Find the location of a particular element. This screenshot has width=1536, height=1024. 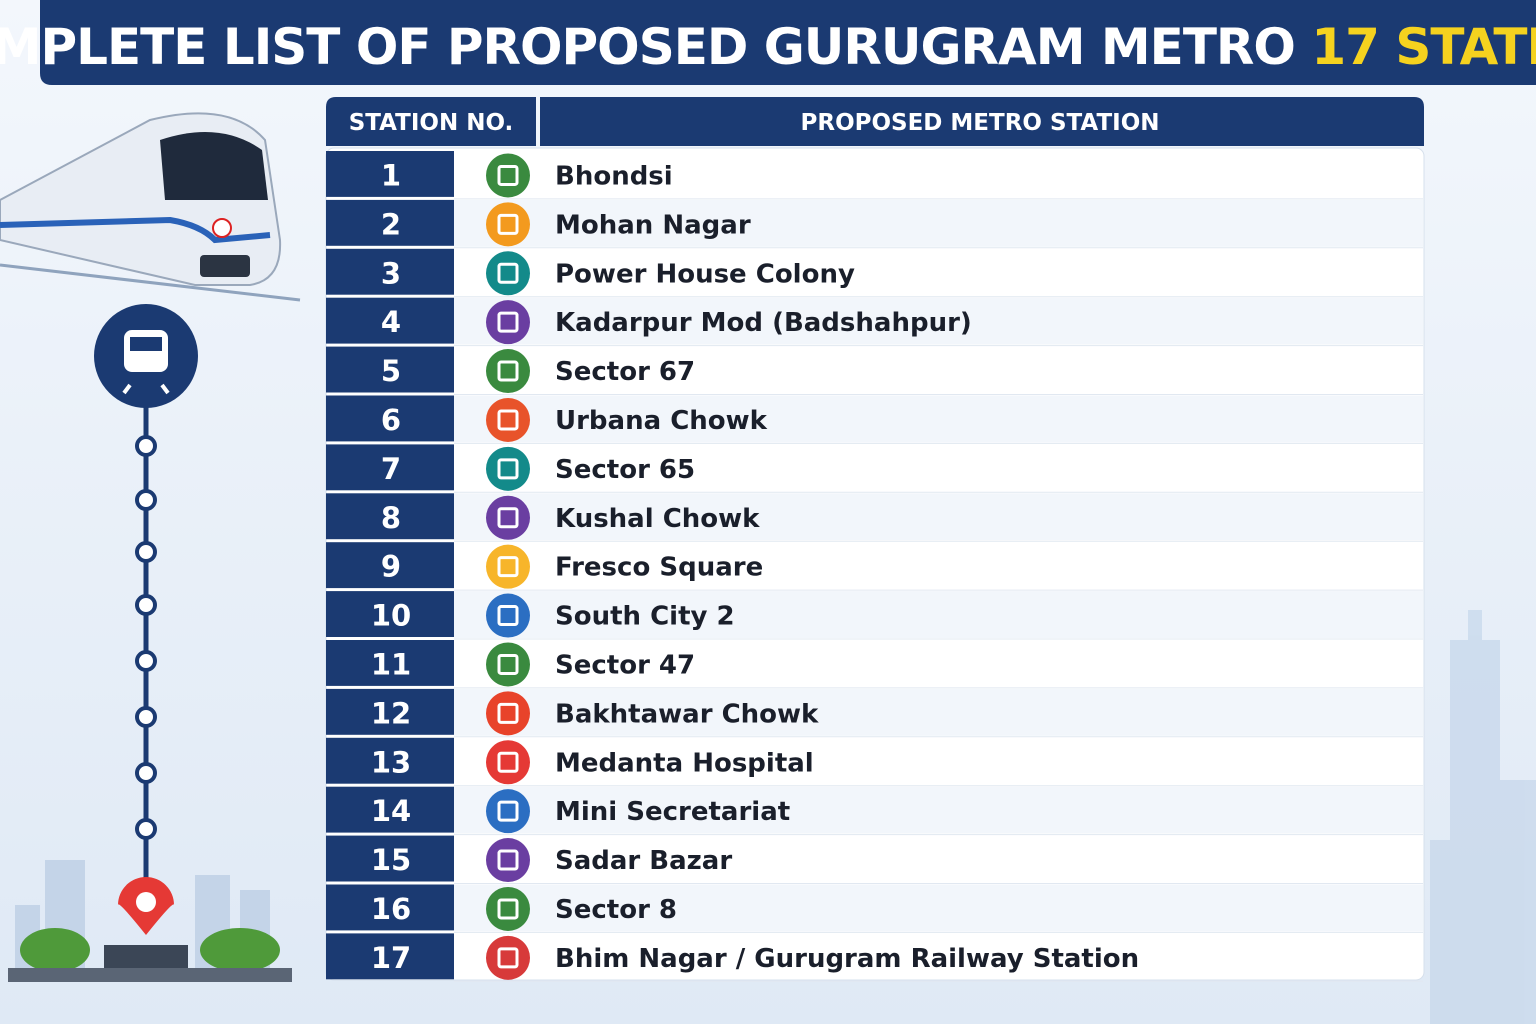

header-text: PROPOSED METRO STATION is located at coordinates (980, 123).